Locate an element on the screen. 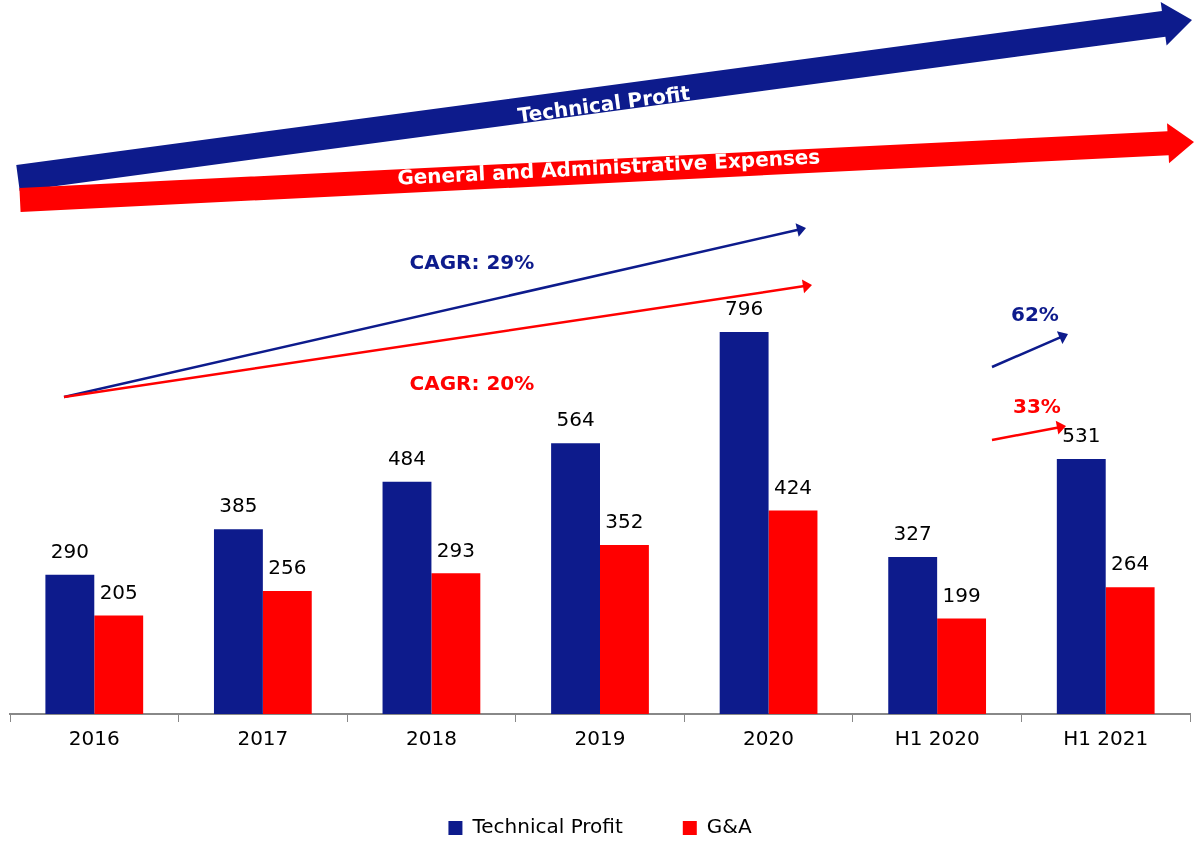 Image resolution: width=1194 pixels, height=858 pixels. x-tick-label: H1 2020 is located at coordinates (937, 738).